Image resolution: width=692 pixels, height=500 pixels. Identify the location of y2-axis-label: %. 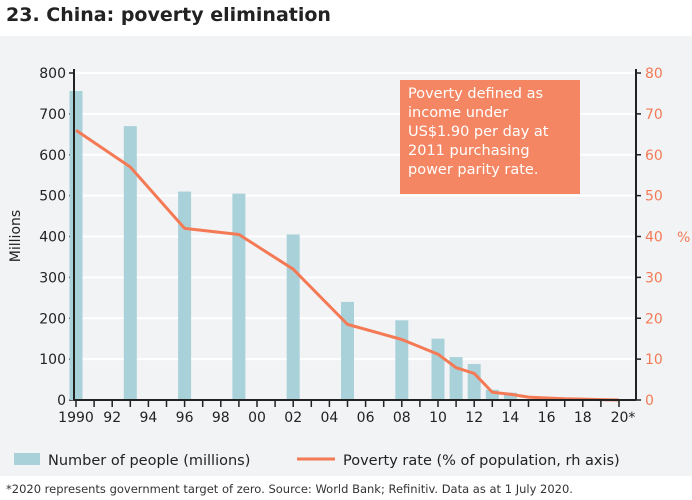
(683, 238).